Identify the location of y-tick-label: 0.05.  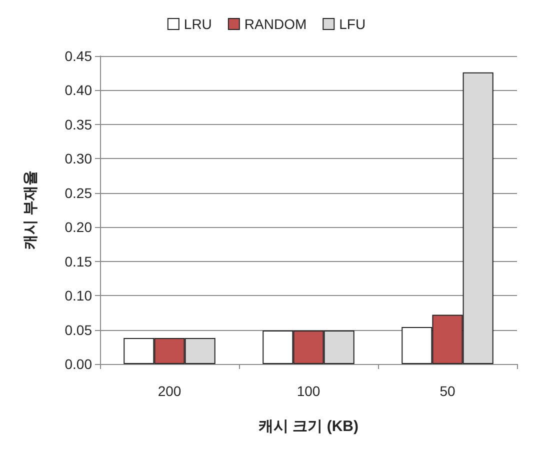
(78, 330).